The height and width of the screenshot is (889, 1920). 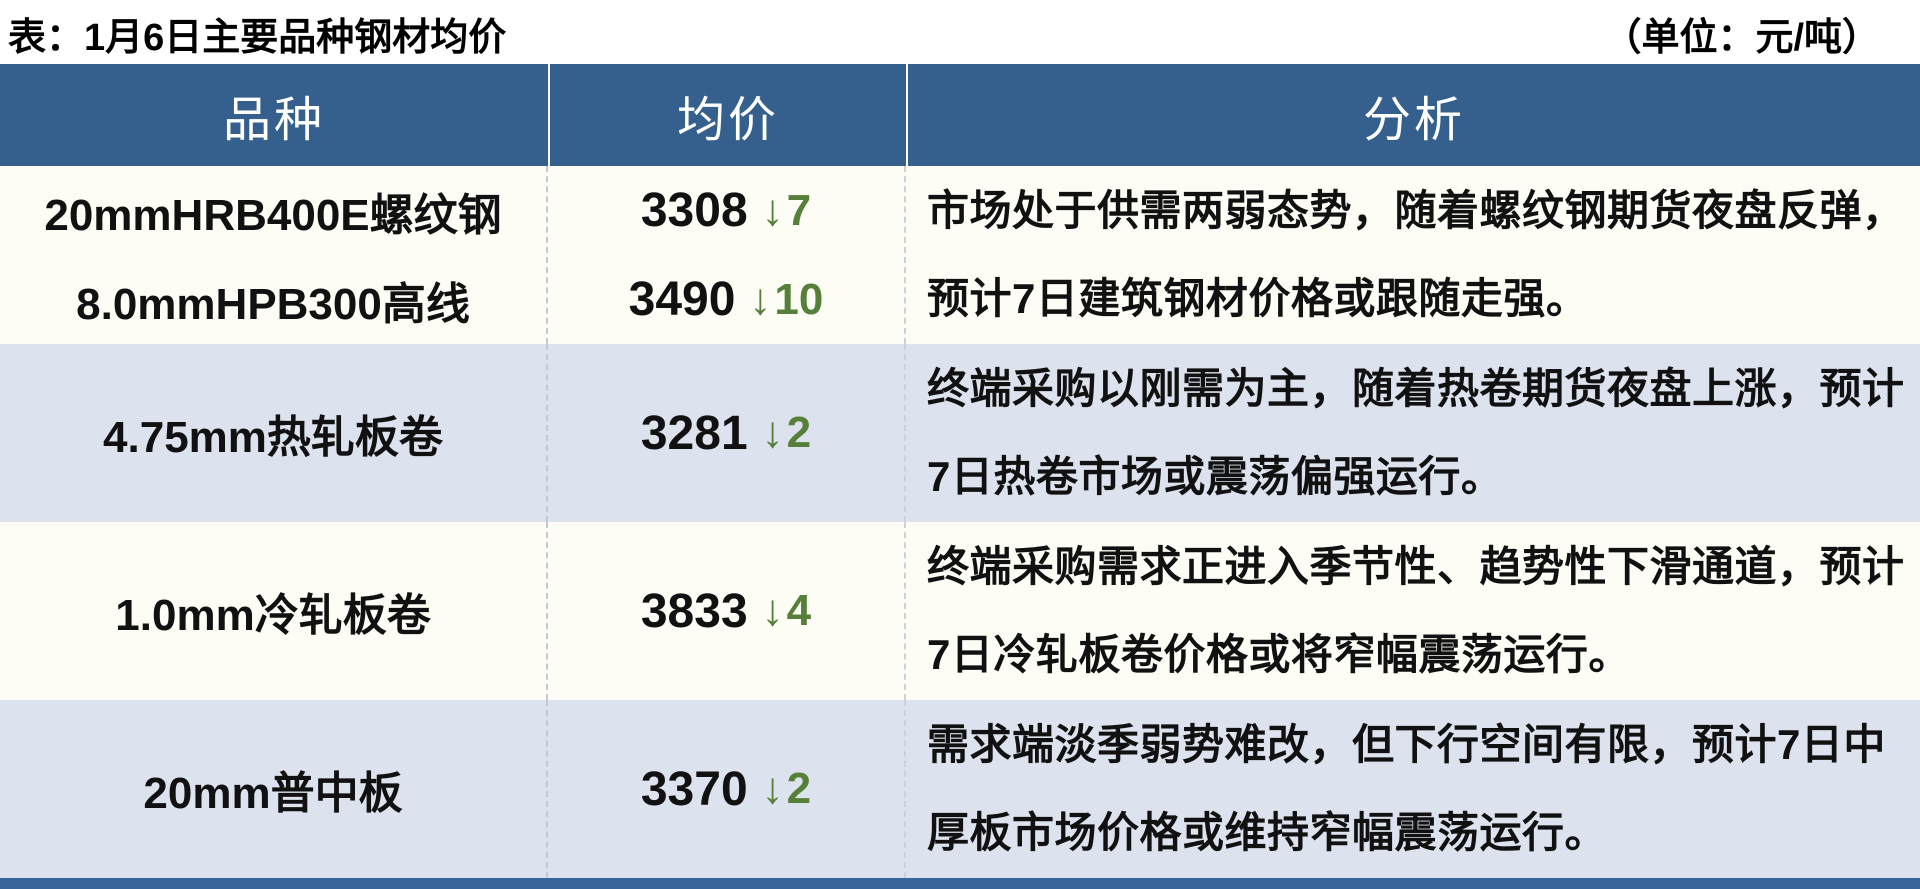 I want to click on analysis-text: 终端采购需求正进入季节性、趋势性下滑通道，预计7日冷轧板卷价格或将窄幅震荡运行。, so click(x=1416, y=610).